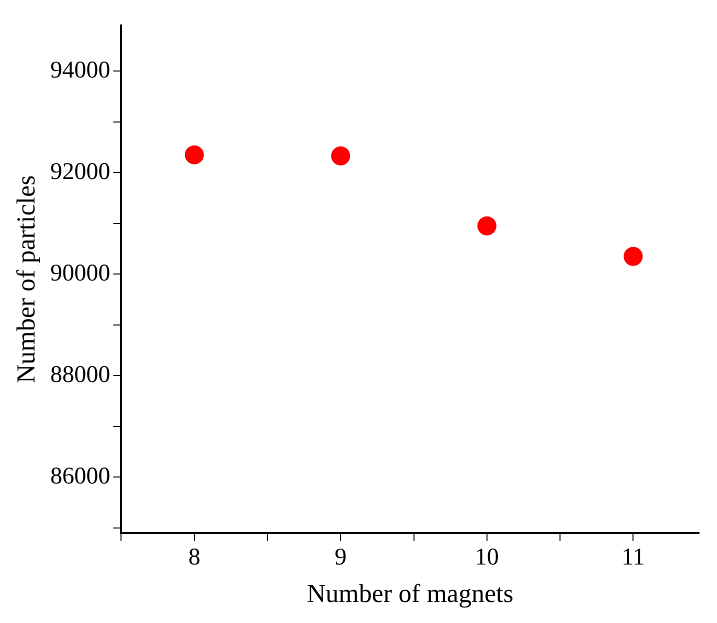 Image resolution: width=717 pixels, height=623 pixels. I want to click on x-axis-title: Number of magnets, so click(410, 593).